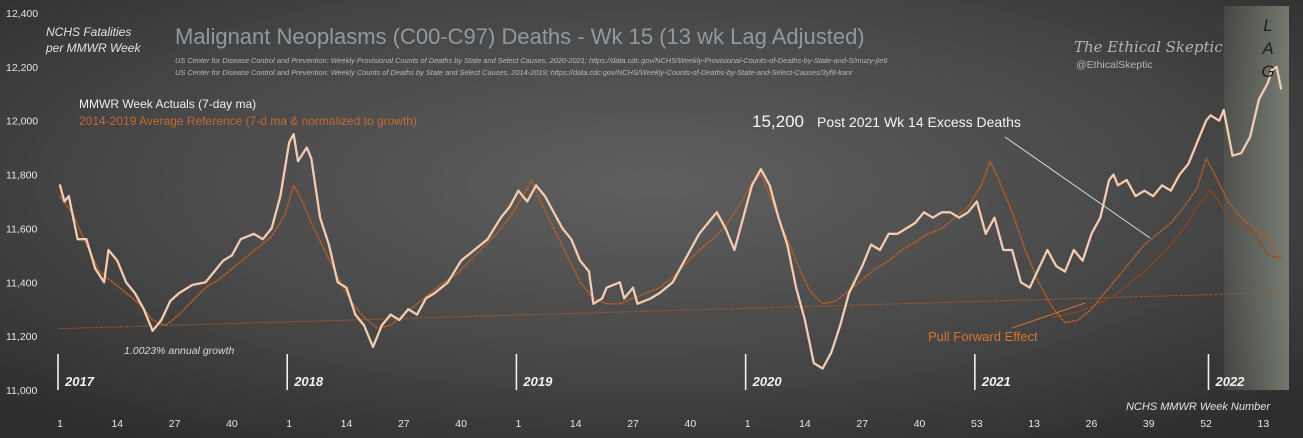 The height and width of the screenshot is (438, 1303). Describe the element at coordinates (21, 337) in the screenshot. I see `y-tick-label: 11,200` at that location.